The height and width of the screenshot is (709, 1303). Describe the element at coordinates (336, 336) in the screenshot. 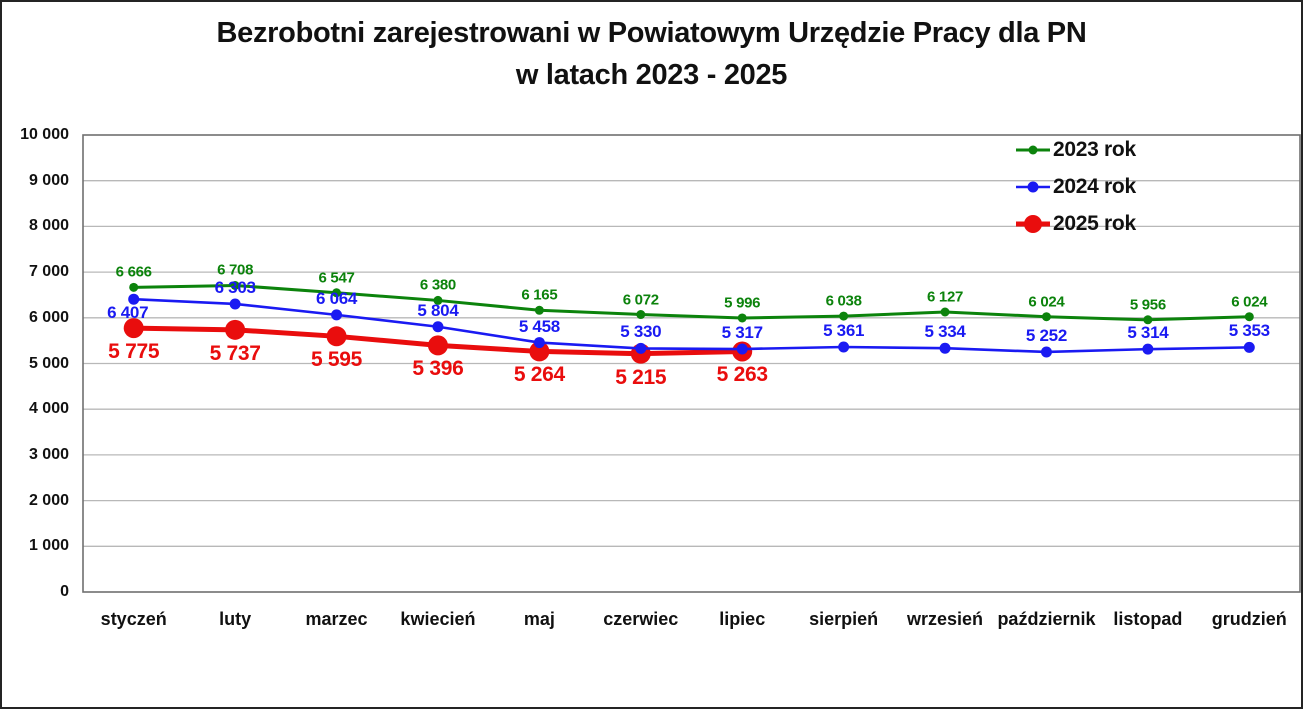

I see `data-point-2025-rok-marzec` at that location.